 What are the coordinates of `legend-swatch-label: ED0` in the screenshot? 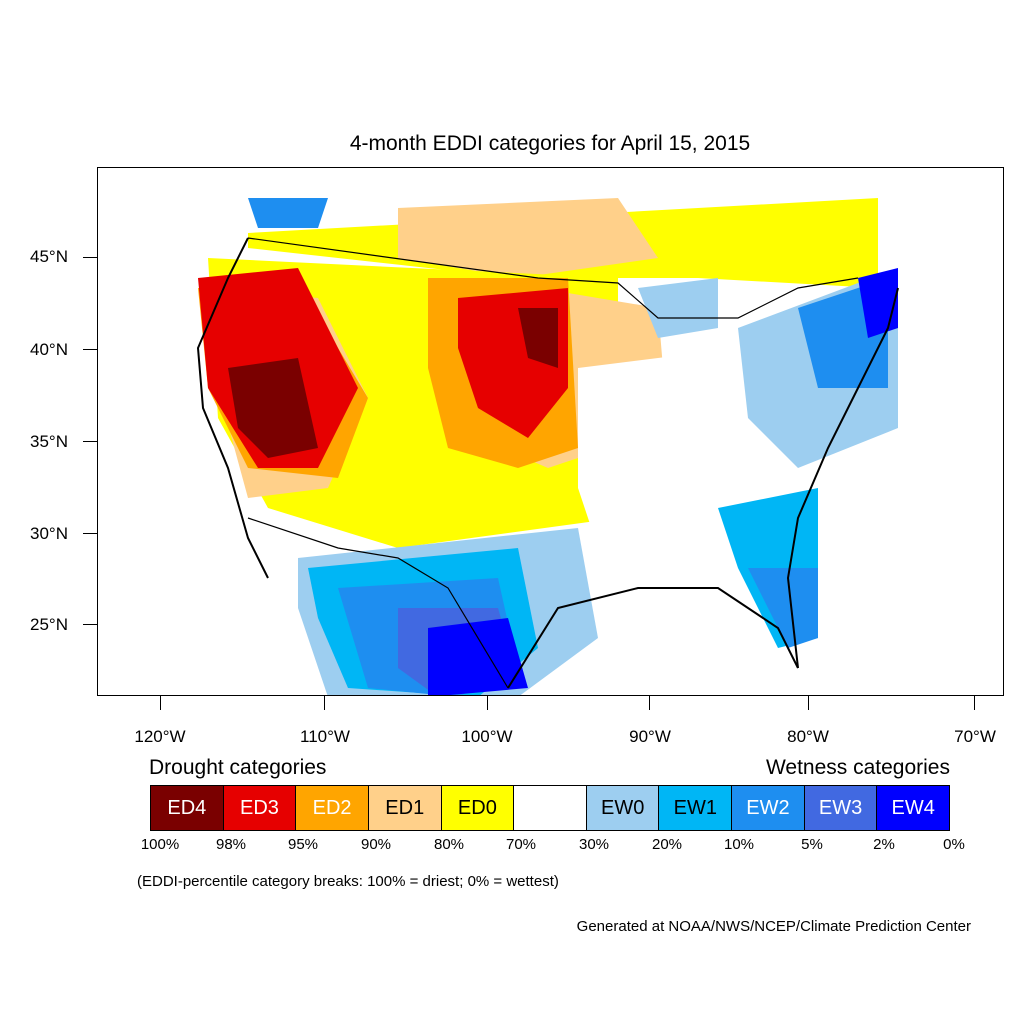 It's located at (477, 807).